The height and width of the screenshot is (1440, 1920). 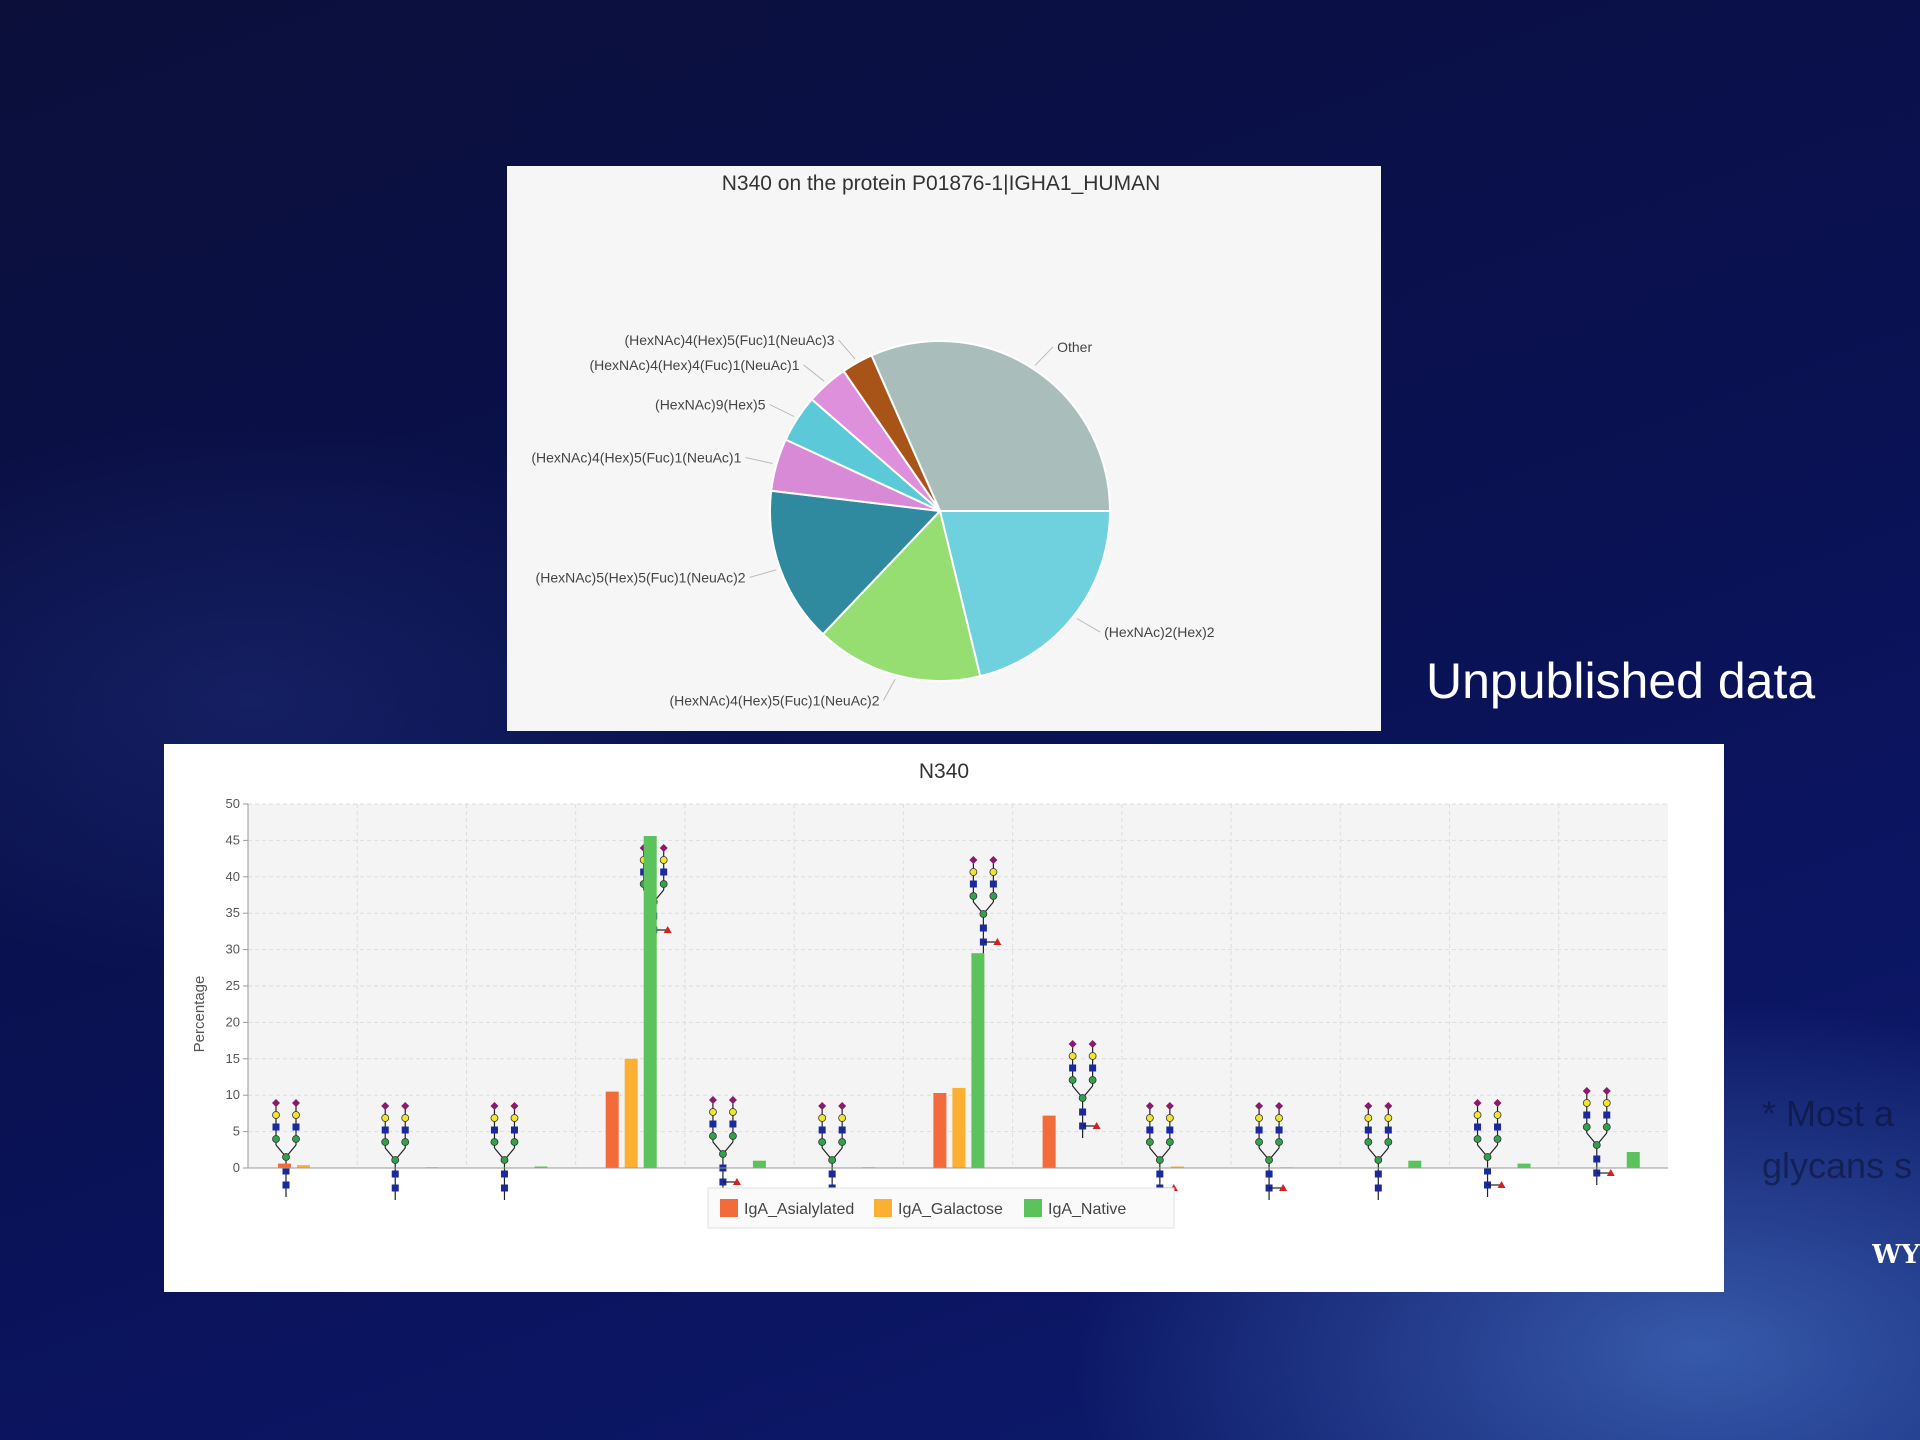 I want to click on y-tick-label: 10, so click(x=233, y=1094).